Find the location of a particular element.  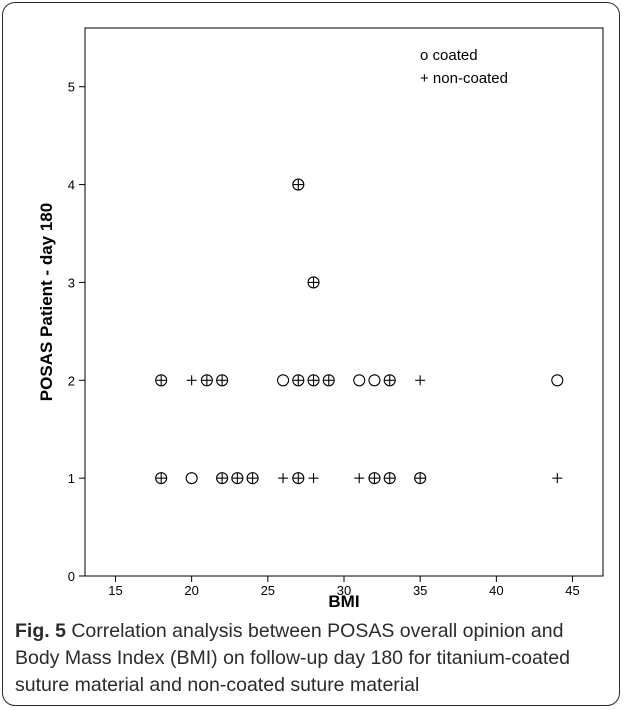

y-tick-label: 5 is located at coordinates (71, 87).